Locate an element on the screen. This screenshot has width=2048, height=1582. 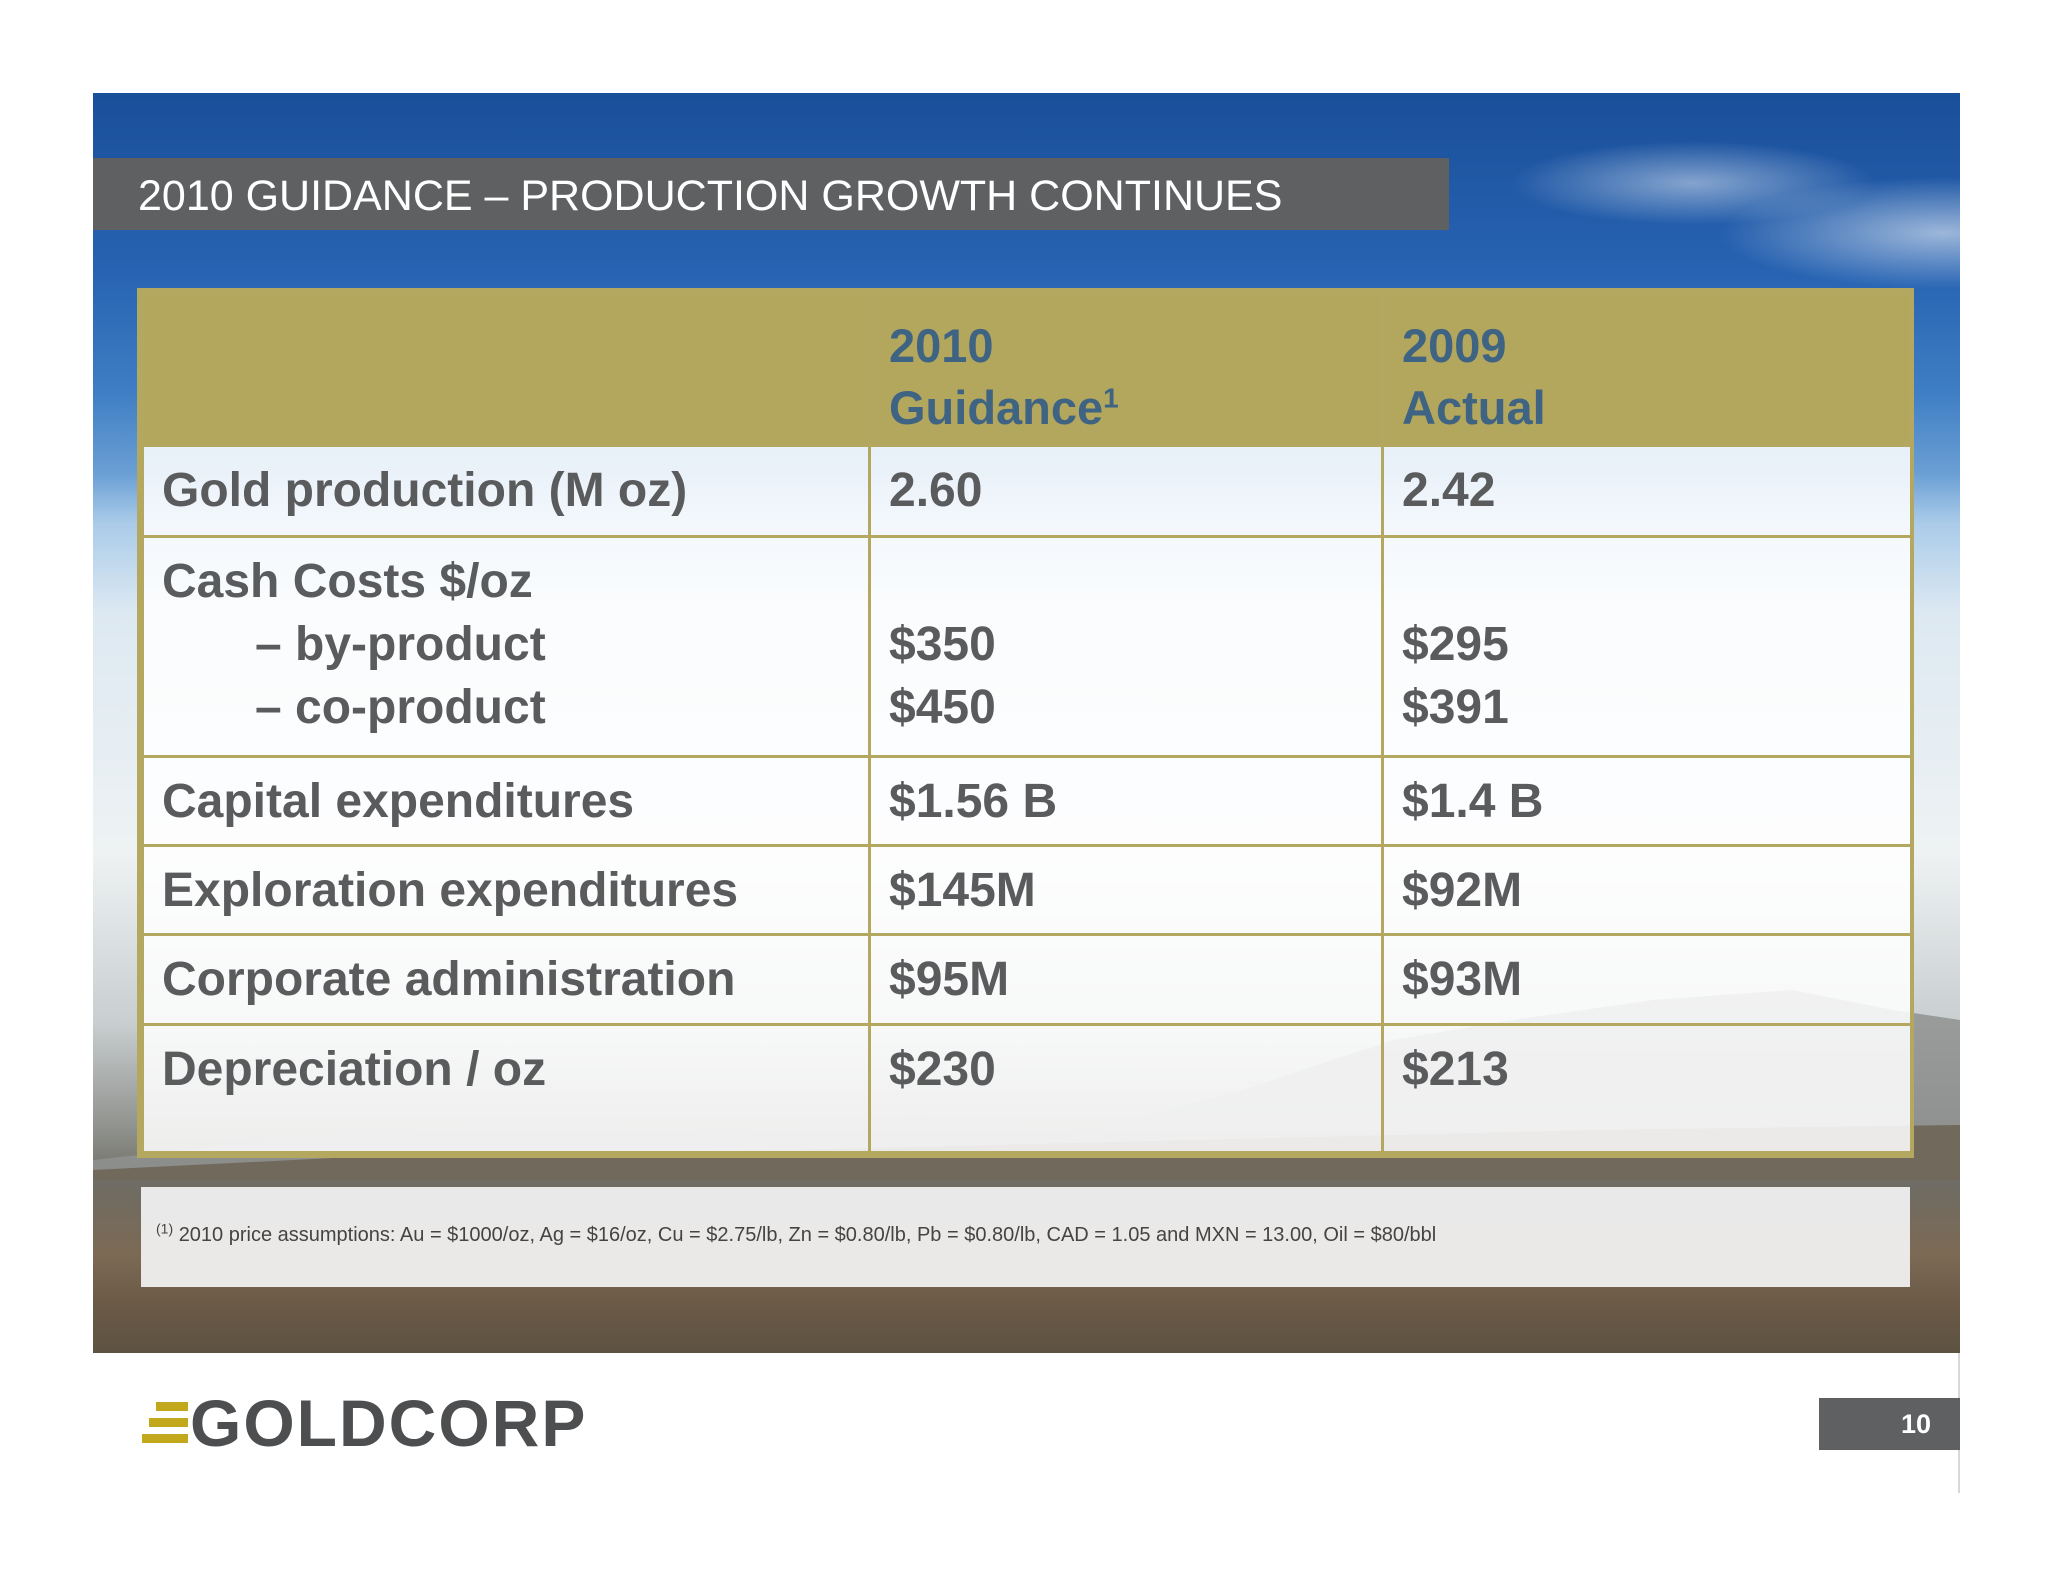
row-actual-cell: $295 $391 is located at coordinates (1647, 646).